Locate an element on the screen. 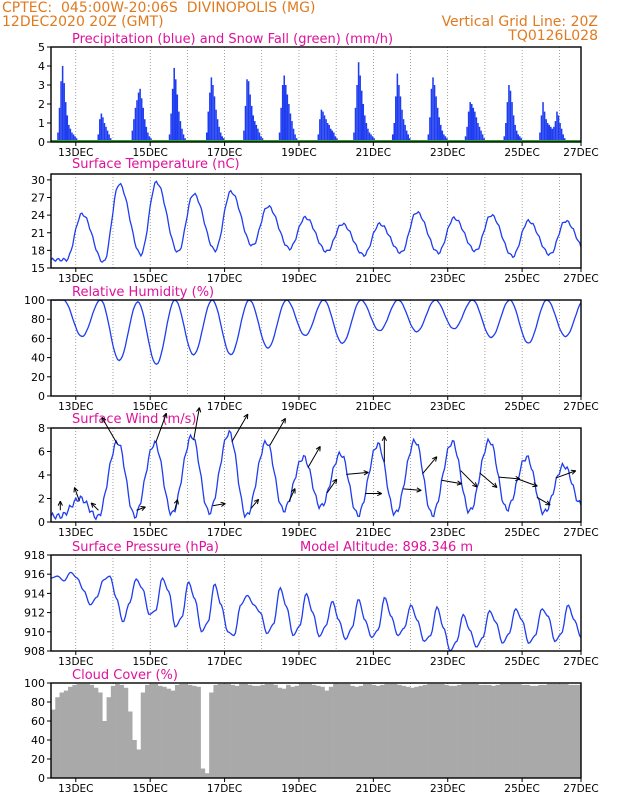 The height and width of the screenshot is (800, 618). y-tick-label: 21 is located at coordinates (38, 233).